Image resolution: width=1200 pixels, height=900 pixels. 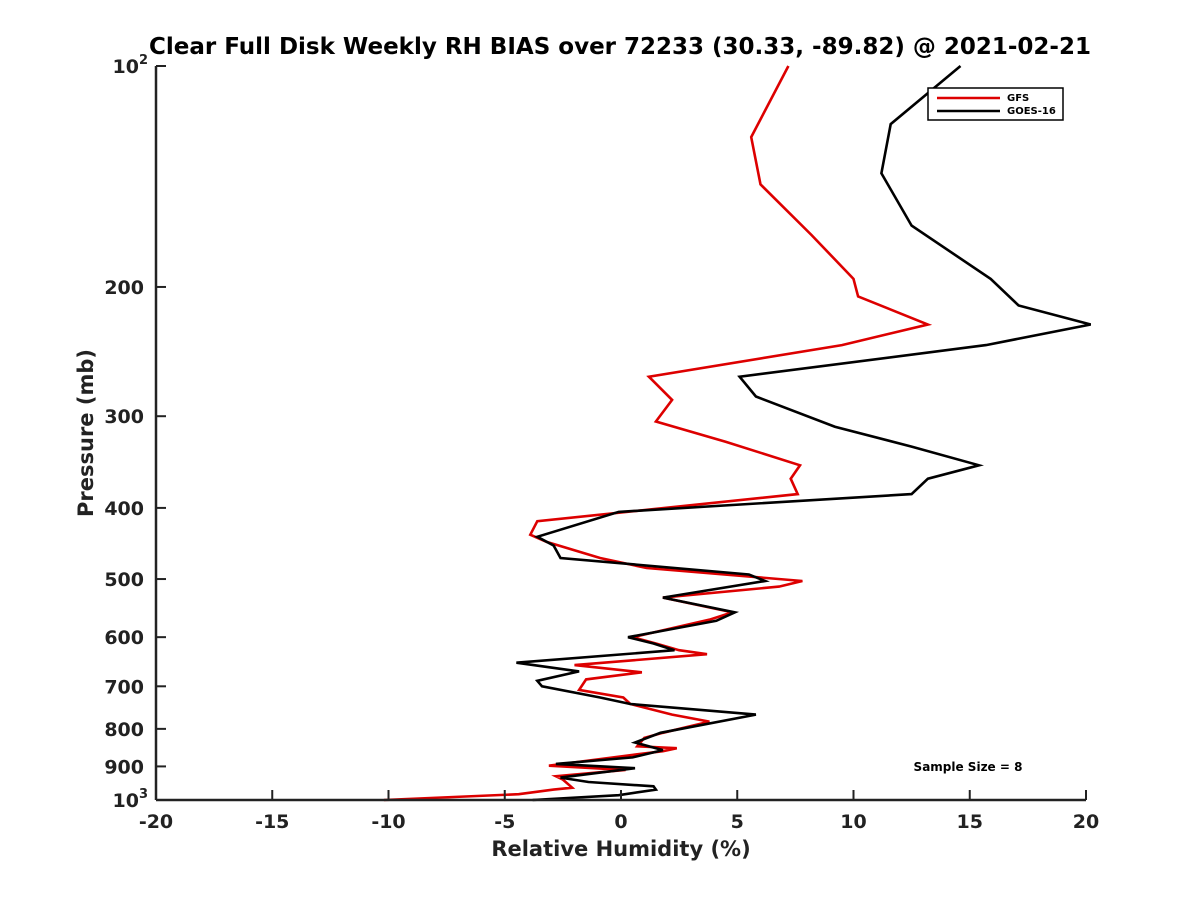 What do you see at coordinates (970, 822) in the screenshot?
I see `x-tick-label: 15` at bounding box center [970, 822].